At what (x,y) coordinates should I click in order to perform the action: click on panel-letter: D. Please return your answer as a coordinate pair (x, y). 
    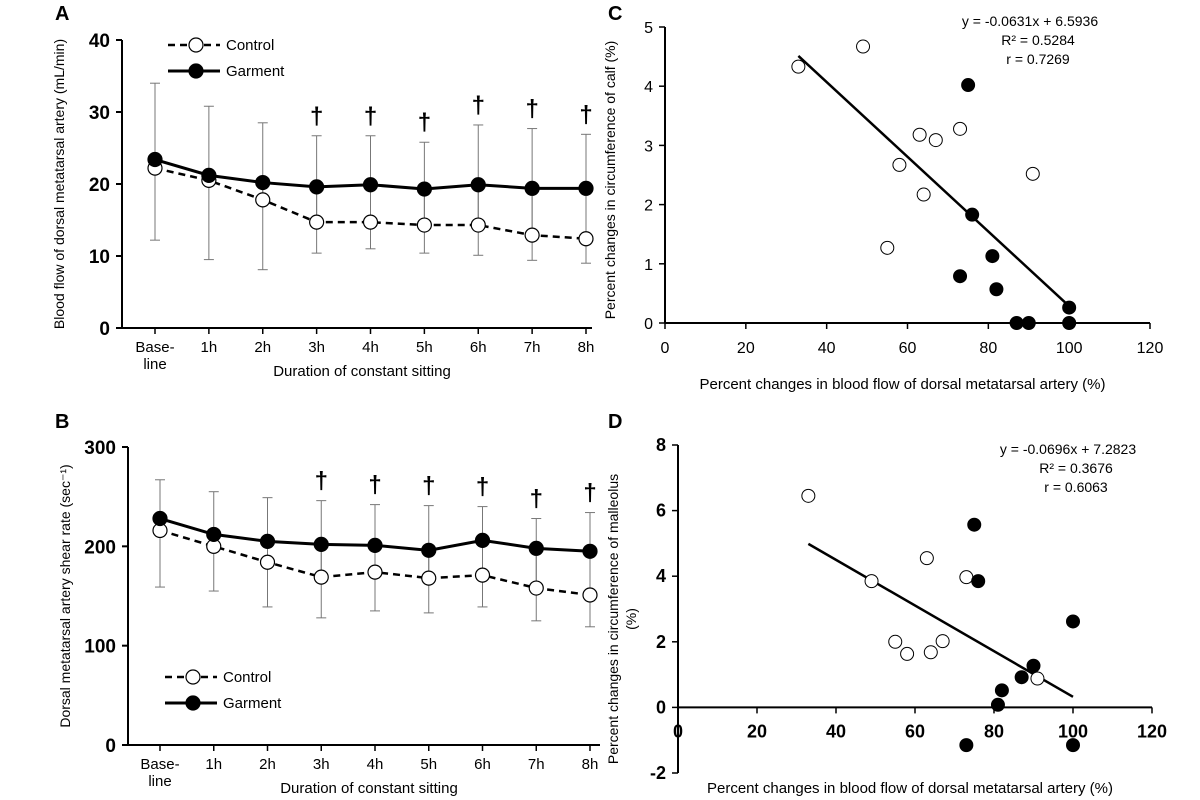
    Looking at the image, I should click on (615, 422).